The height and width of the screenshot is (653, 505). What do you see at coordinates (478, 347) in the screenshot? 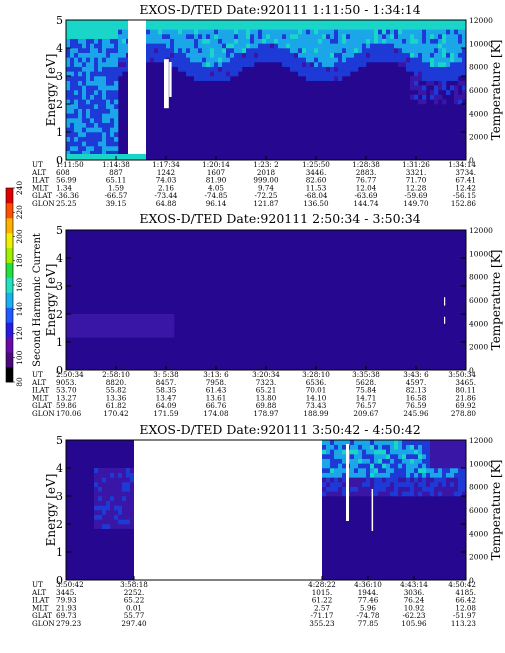
I see `y2-tick-label: 2000` at bounding box center [478, 347].